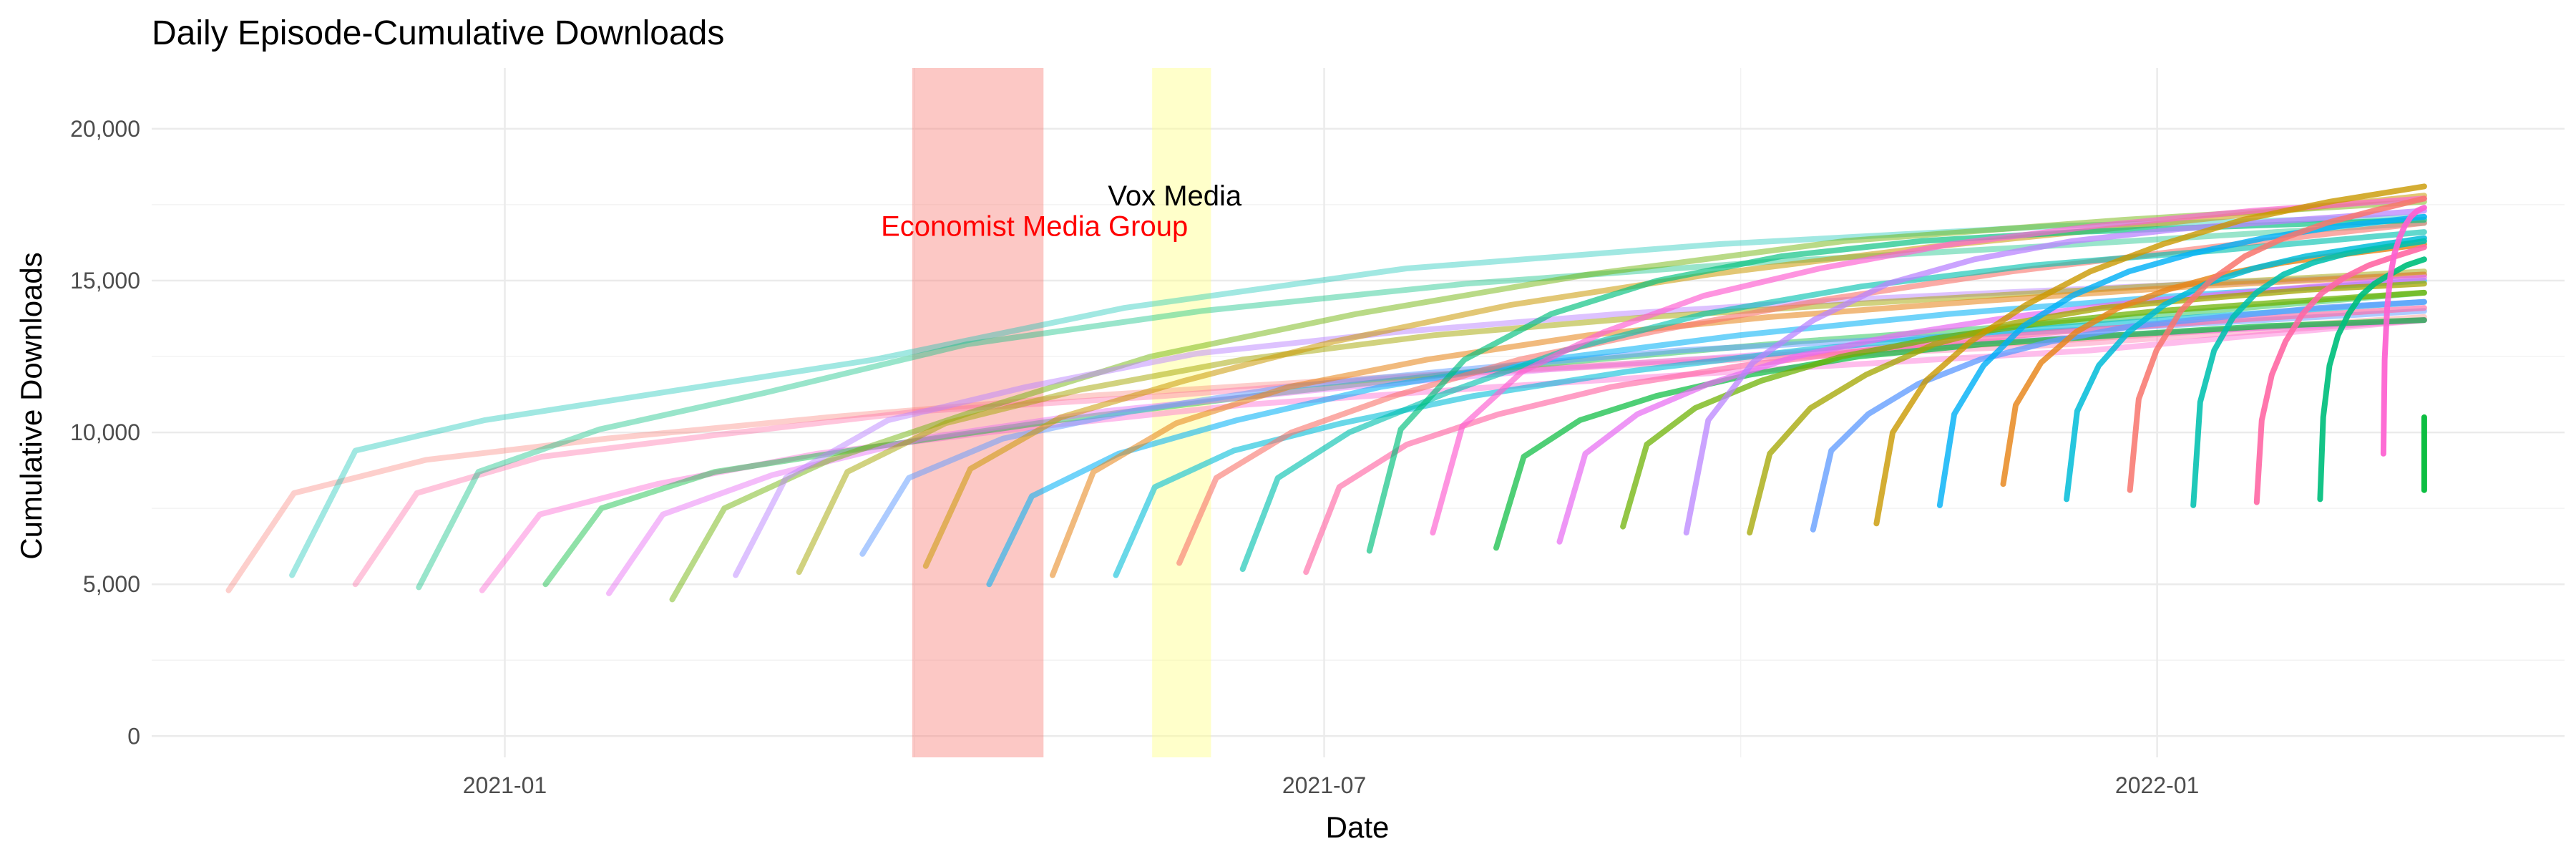 The height and width of the screenshot is (859, 2576). What do you see at coordinates (133, 736) in the screenshot?
I see `y-tick-label: 0` at bounding box center [133, 736].